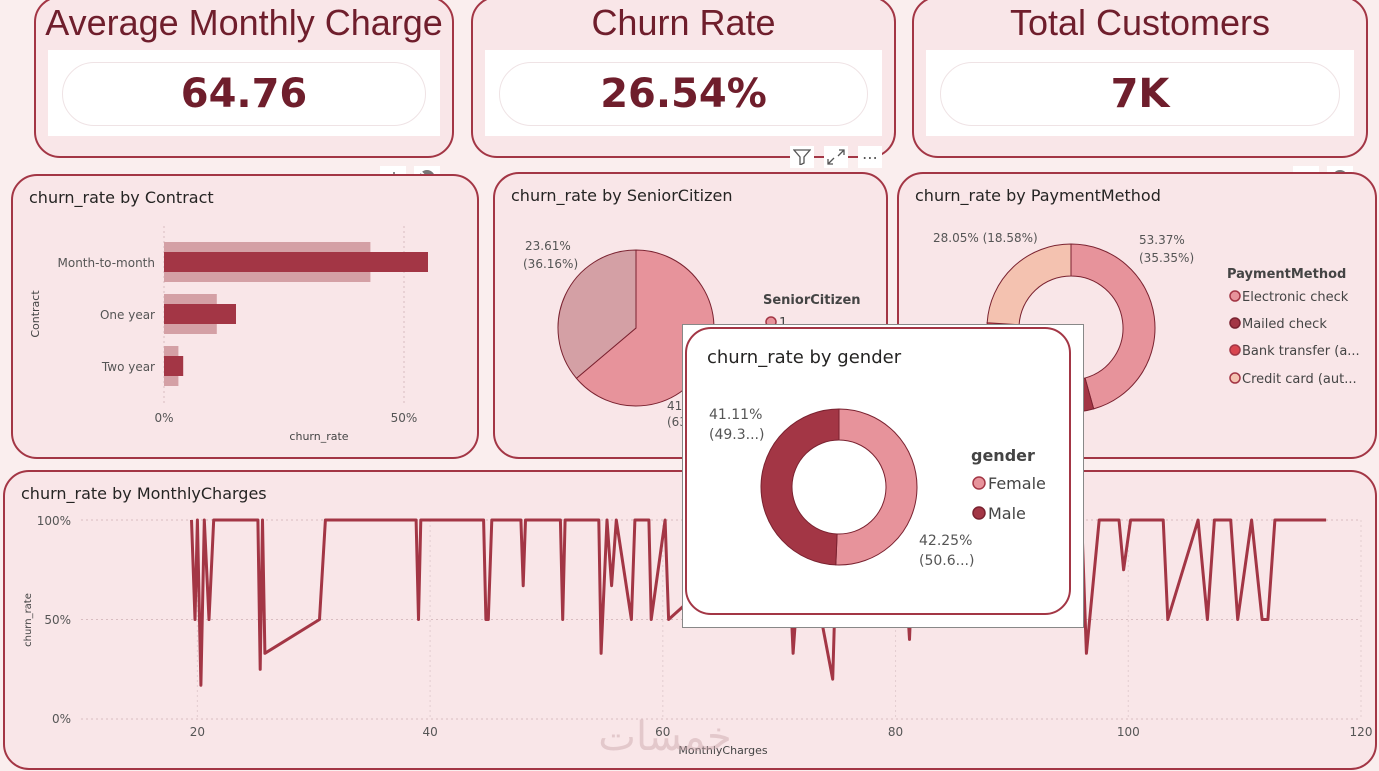 The width and height of the screenshot is (1379, 771). Describe the element at coordinates (1286, 274) in the screenshot. I see `legend-title: PaymentMethod` at that location.